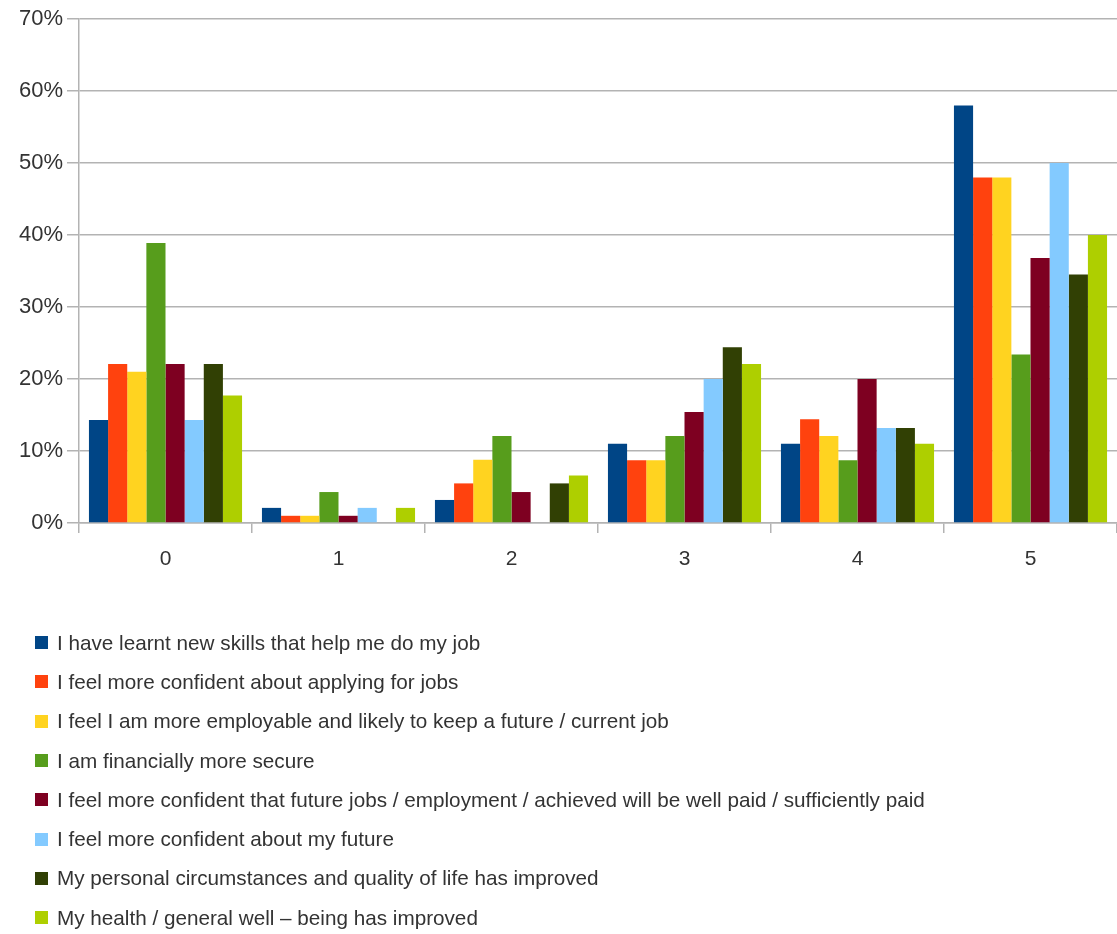  I want to click on legend-label: My personal circumstances and quality of life has improved, so click(328, 878).